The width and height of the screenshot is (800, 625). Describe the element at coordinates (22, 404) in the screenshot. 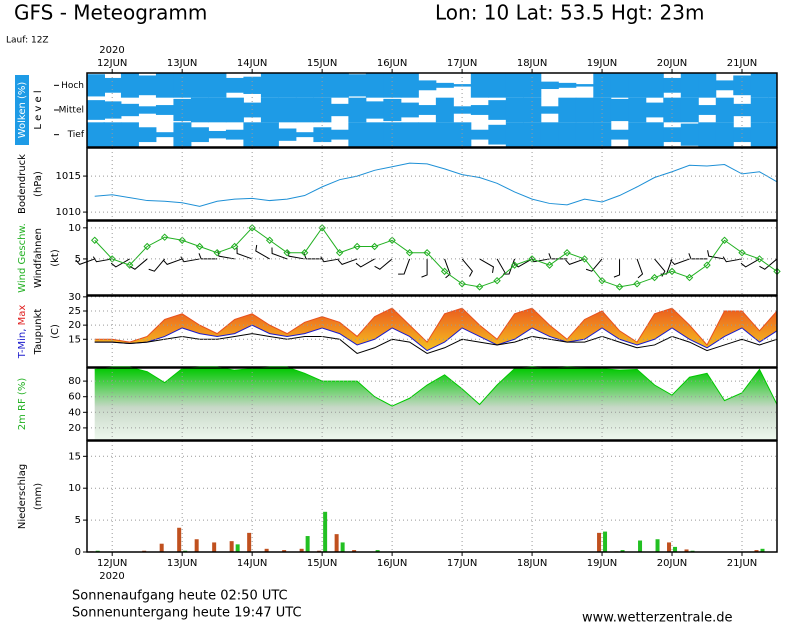

I see `y-axis-label-part: 2m RF (%)` at that location.